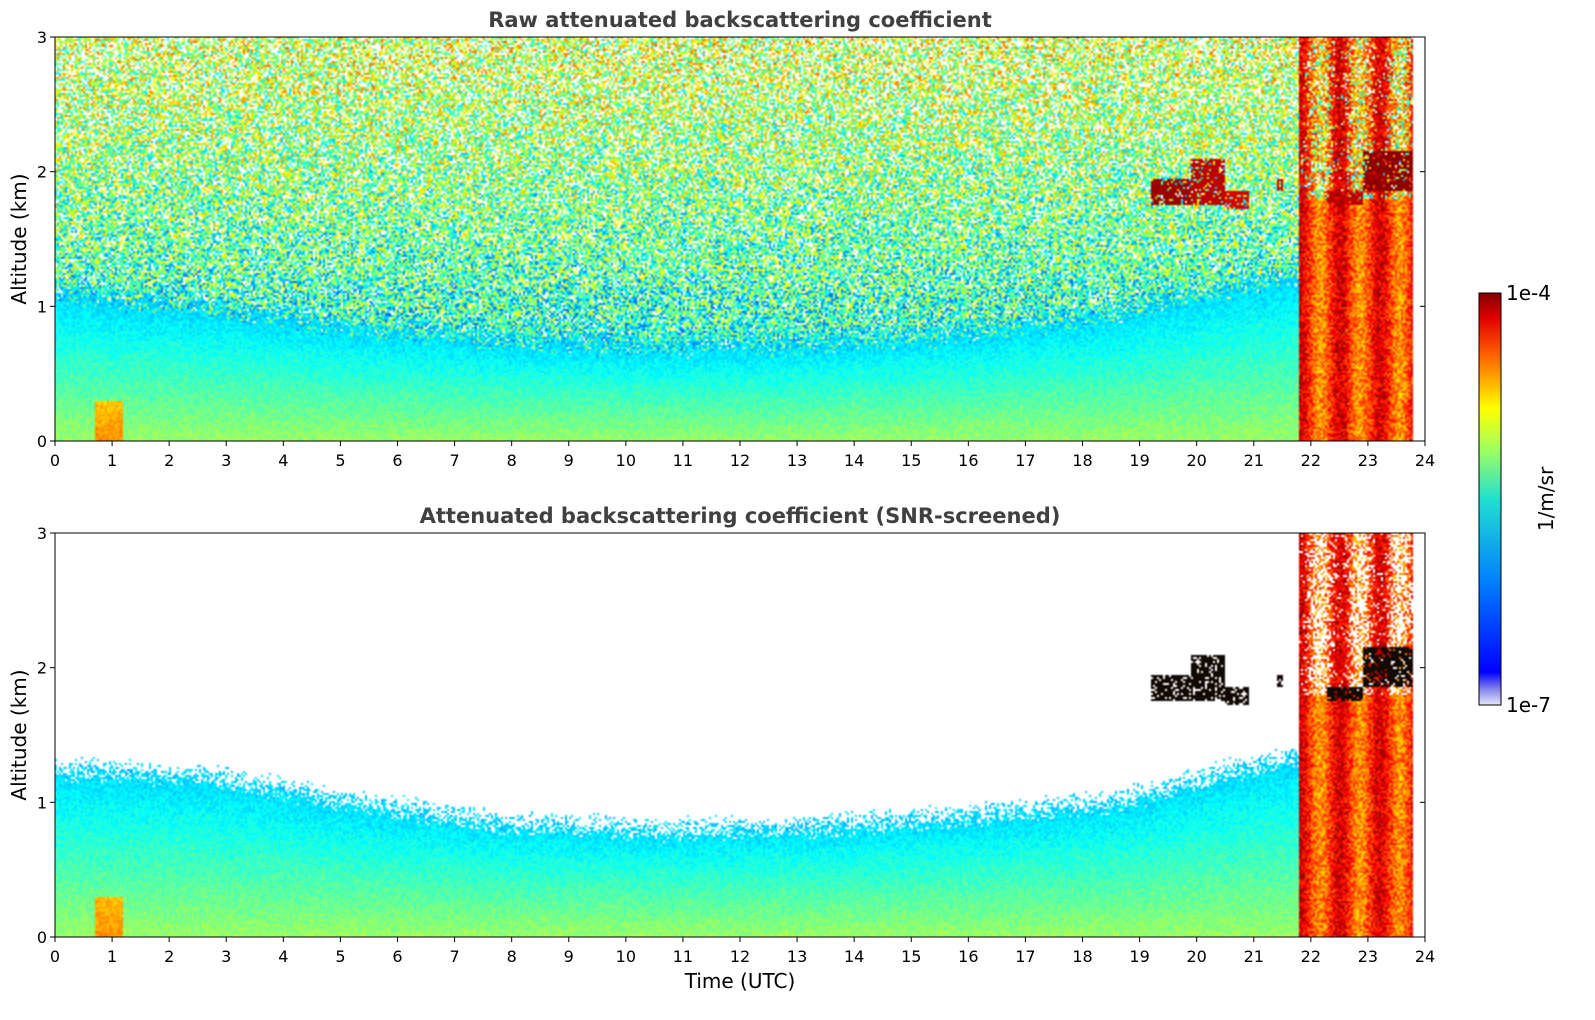  I want to click on panel-2-xtick-label: 11, so click(683, 956).